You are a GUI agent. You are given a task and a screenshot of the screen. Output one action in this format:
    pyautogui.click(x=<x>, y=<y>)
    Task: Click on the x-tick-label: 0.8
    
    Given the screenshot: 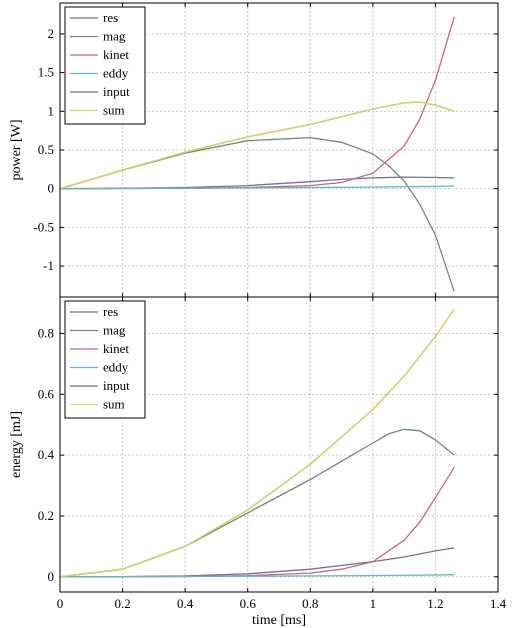 What is the action you would take?
    pyautogui.click(x=310, y=603)
    